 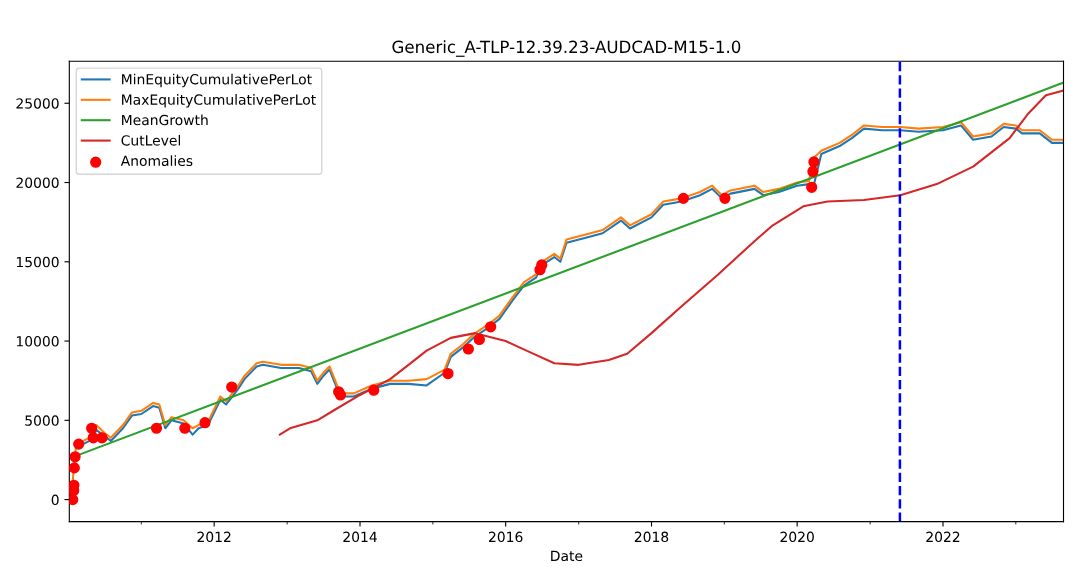 I want to click on y-tick-label: 10000, so click(x=37, y=341).